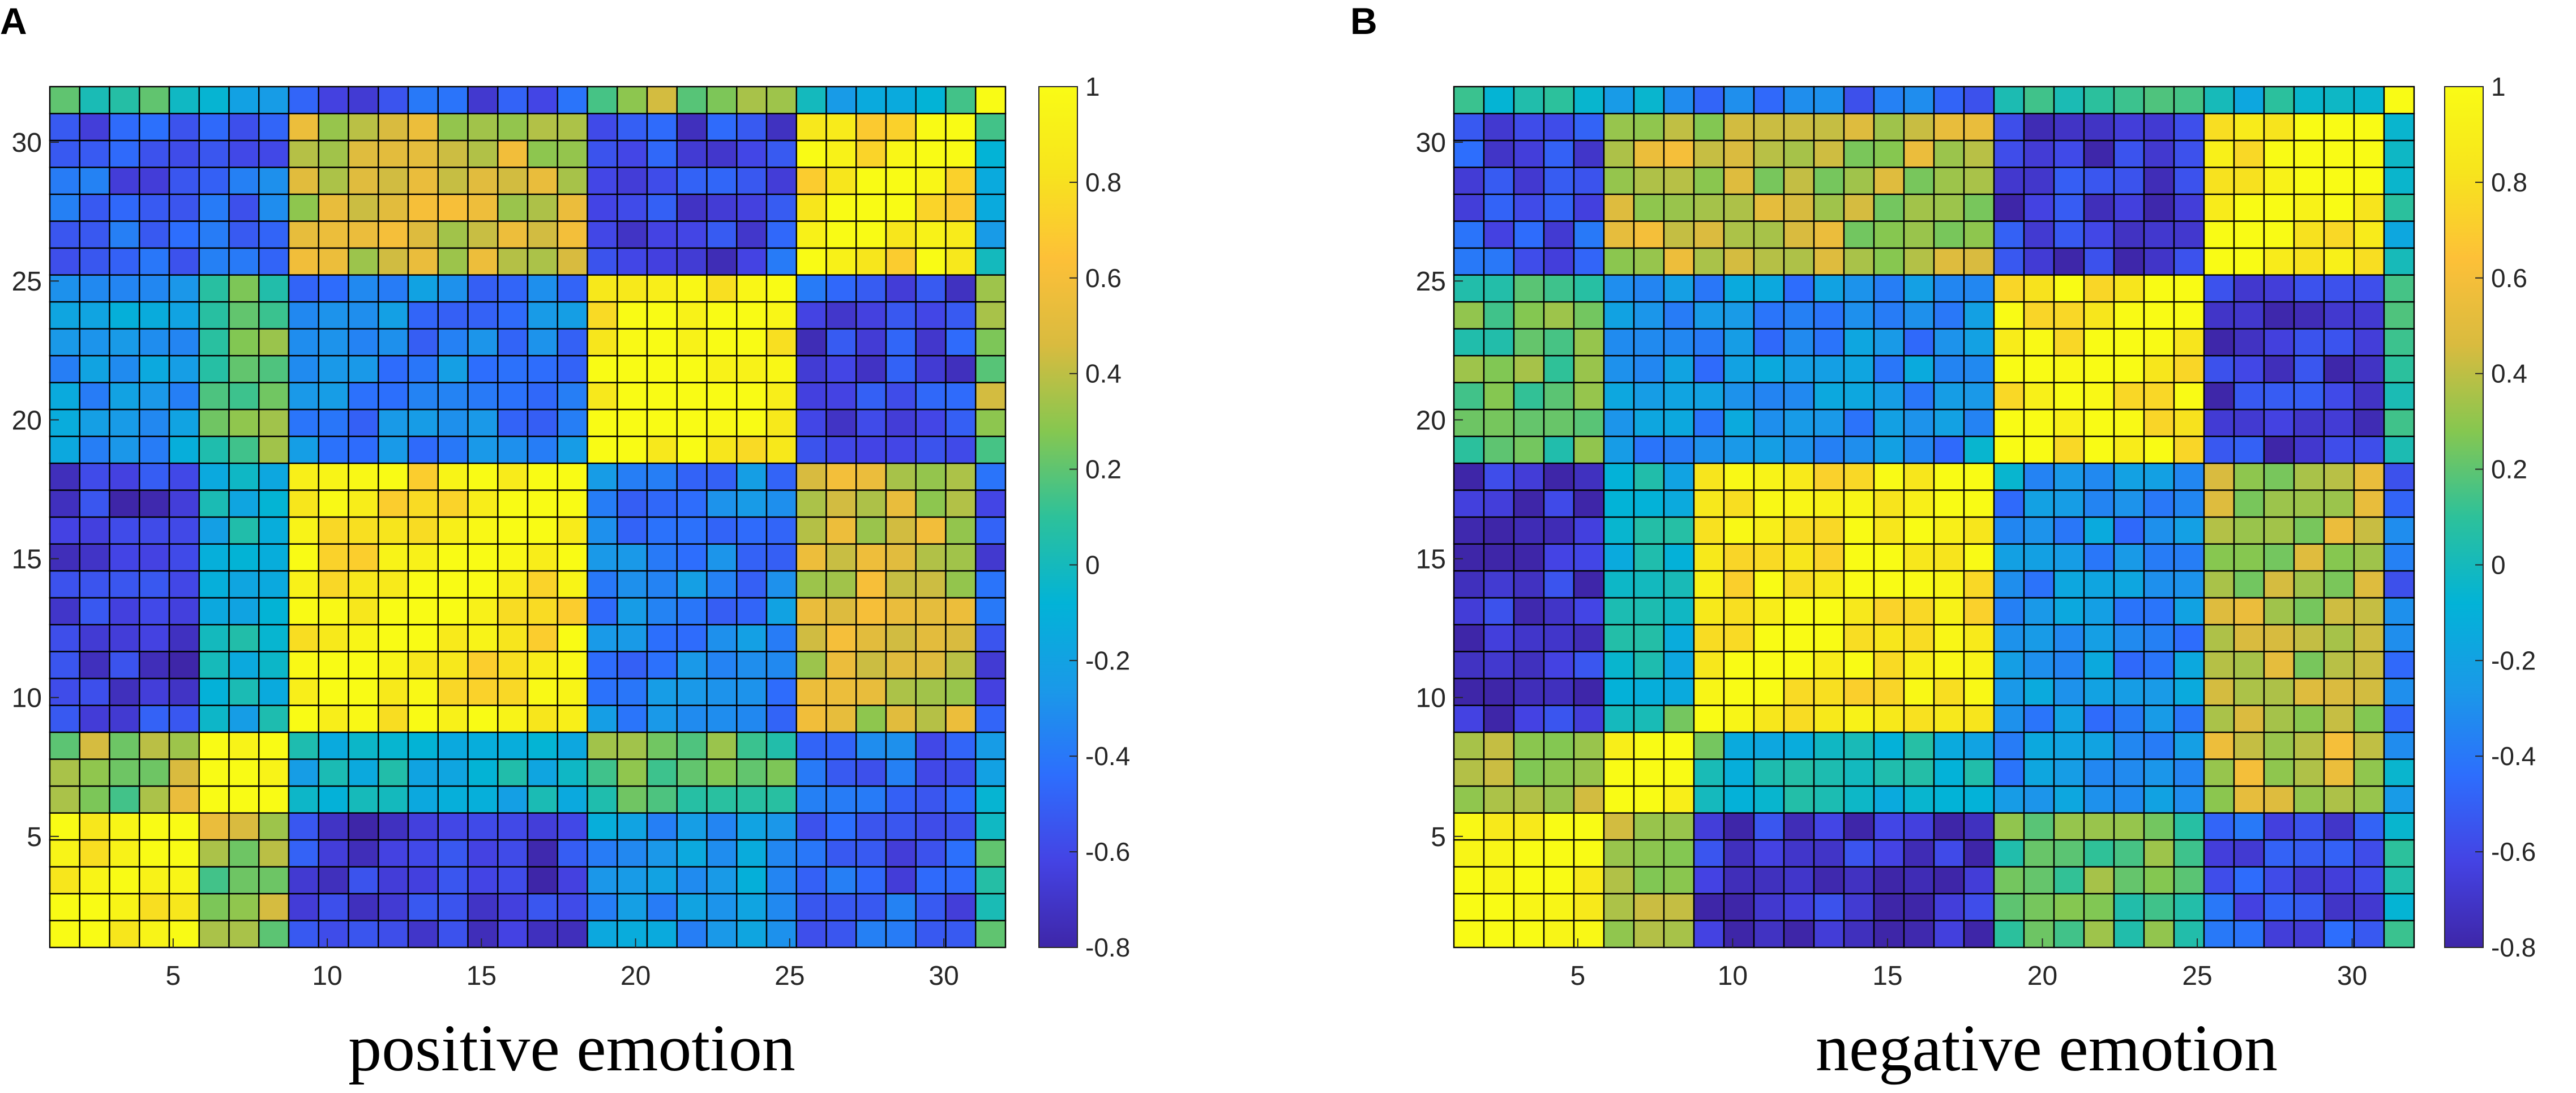 This screenshot has width=2576, height=1093. Describe the element at coordinates (1431, 420) in the screenshot. I see `y-tick-label: 20` at that location.